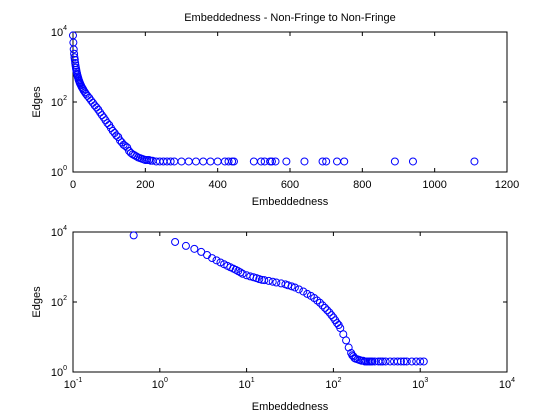 Image resolution: width=560 pixels, height=420 pixels. I want to click on top-x-tick-label: 600, so click(290, 185).